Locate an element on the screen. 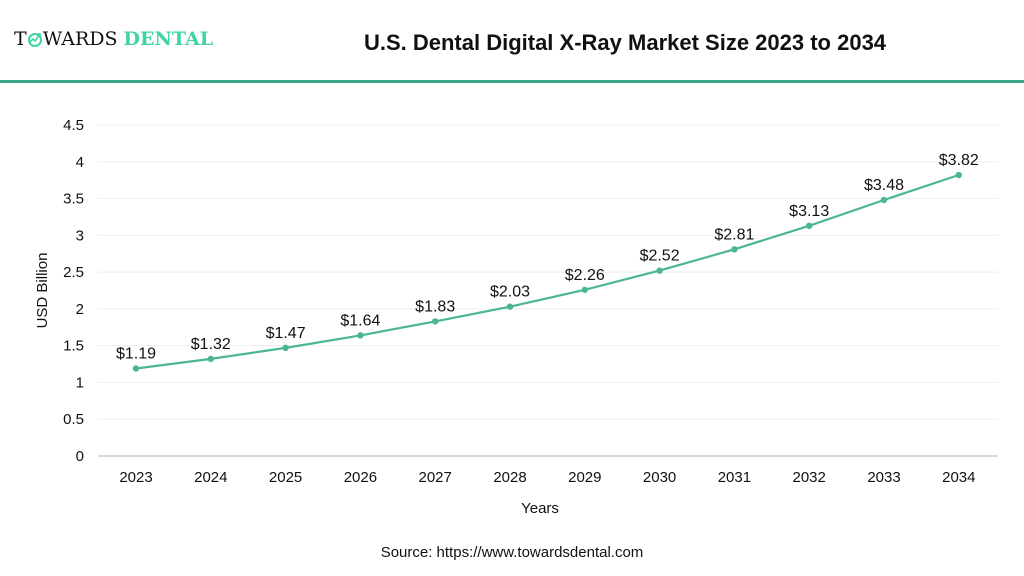 The height and width of the screenshot is (576, 1024). x-tick-label: 2034 is located at coordinates (958, 477).